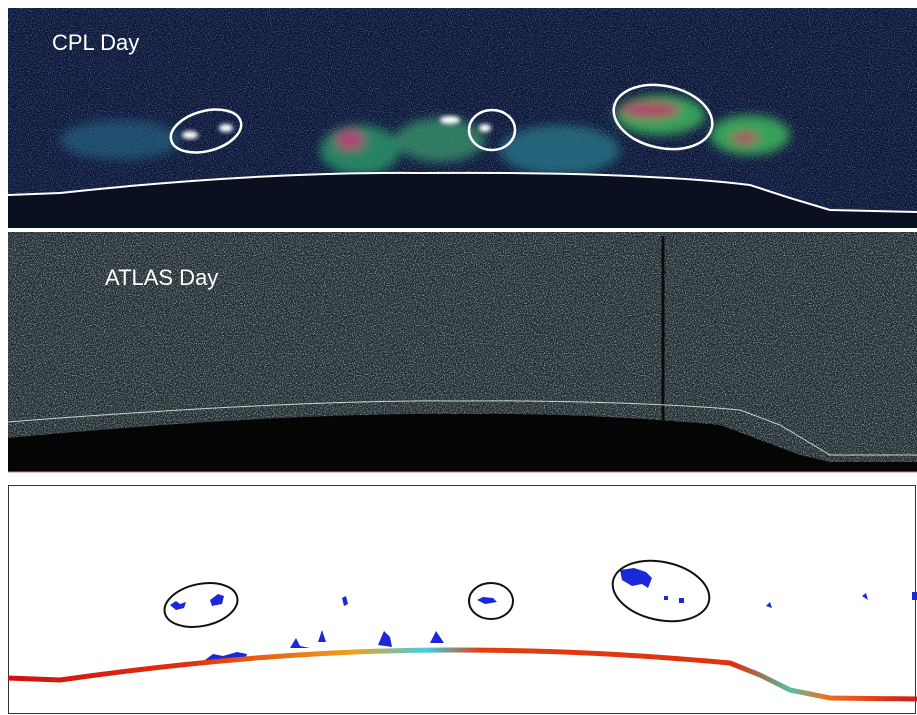 This screenshot has height=715, width=917. Describe the element at coordinates (161, 277) in the screenshot. I see `panel-label: ATLAS Day` at that location.